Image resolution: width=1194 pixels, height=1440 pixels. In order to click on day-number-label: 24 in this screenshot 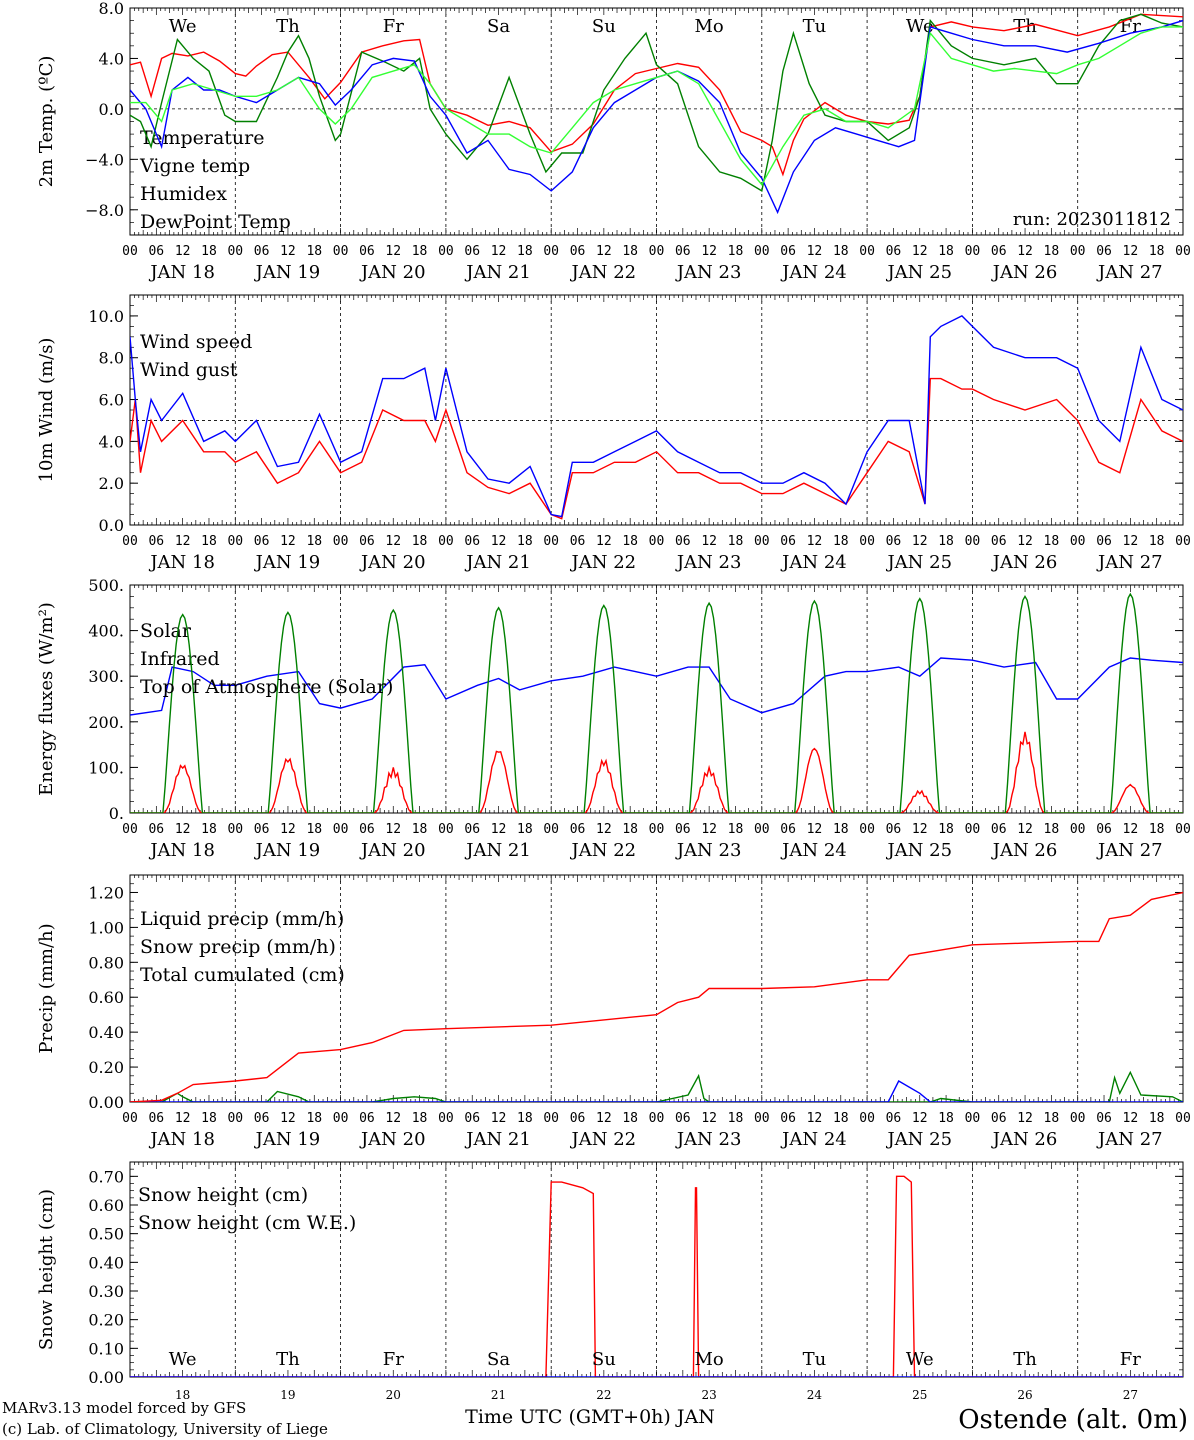, I will do `click(815, 1395)`.